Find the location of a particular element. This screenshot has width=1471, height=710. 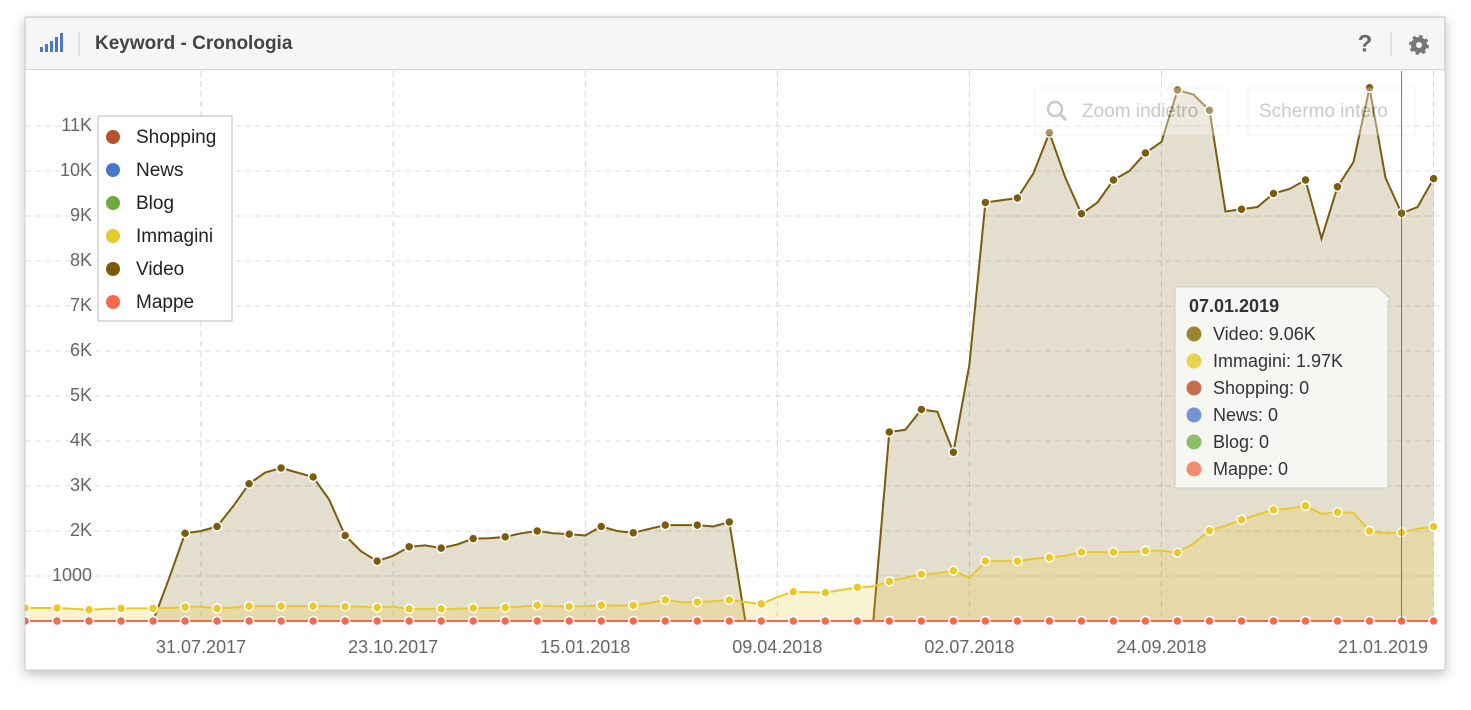

legend-label: Mappe is located at coordinates (165, 302).